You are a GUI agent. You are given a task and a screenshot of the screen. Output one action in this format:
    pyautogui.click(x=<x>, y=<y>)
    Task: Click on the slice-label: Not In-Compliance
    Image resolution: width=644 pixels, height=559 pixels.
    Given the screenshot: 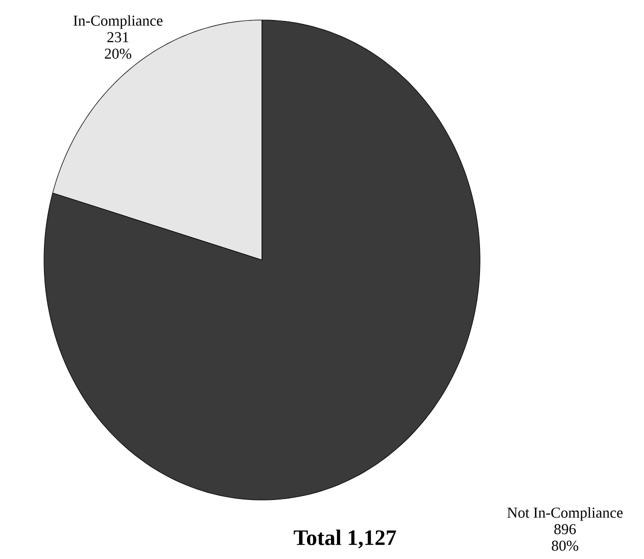 What is the action you would take?
    pyautogui.click(x=565, y=514)
    